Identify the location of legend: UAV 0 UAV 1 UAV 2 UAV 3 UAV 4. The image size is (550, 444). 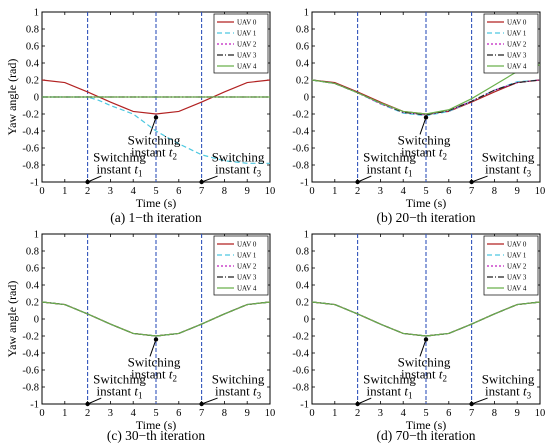
(511, 43).